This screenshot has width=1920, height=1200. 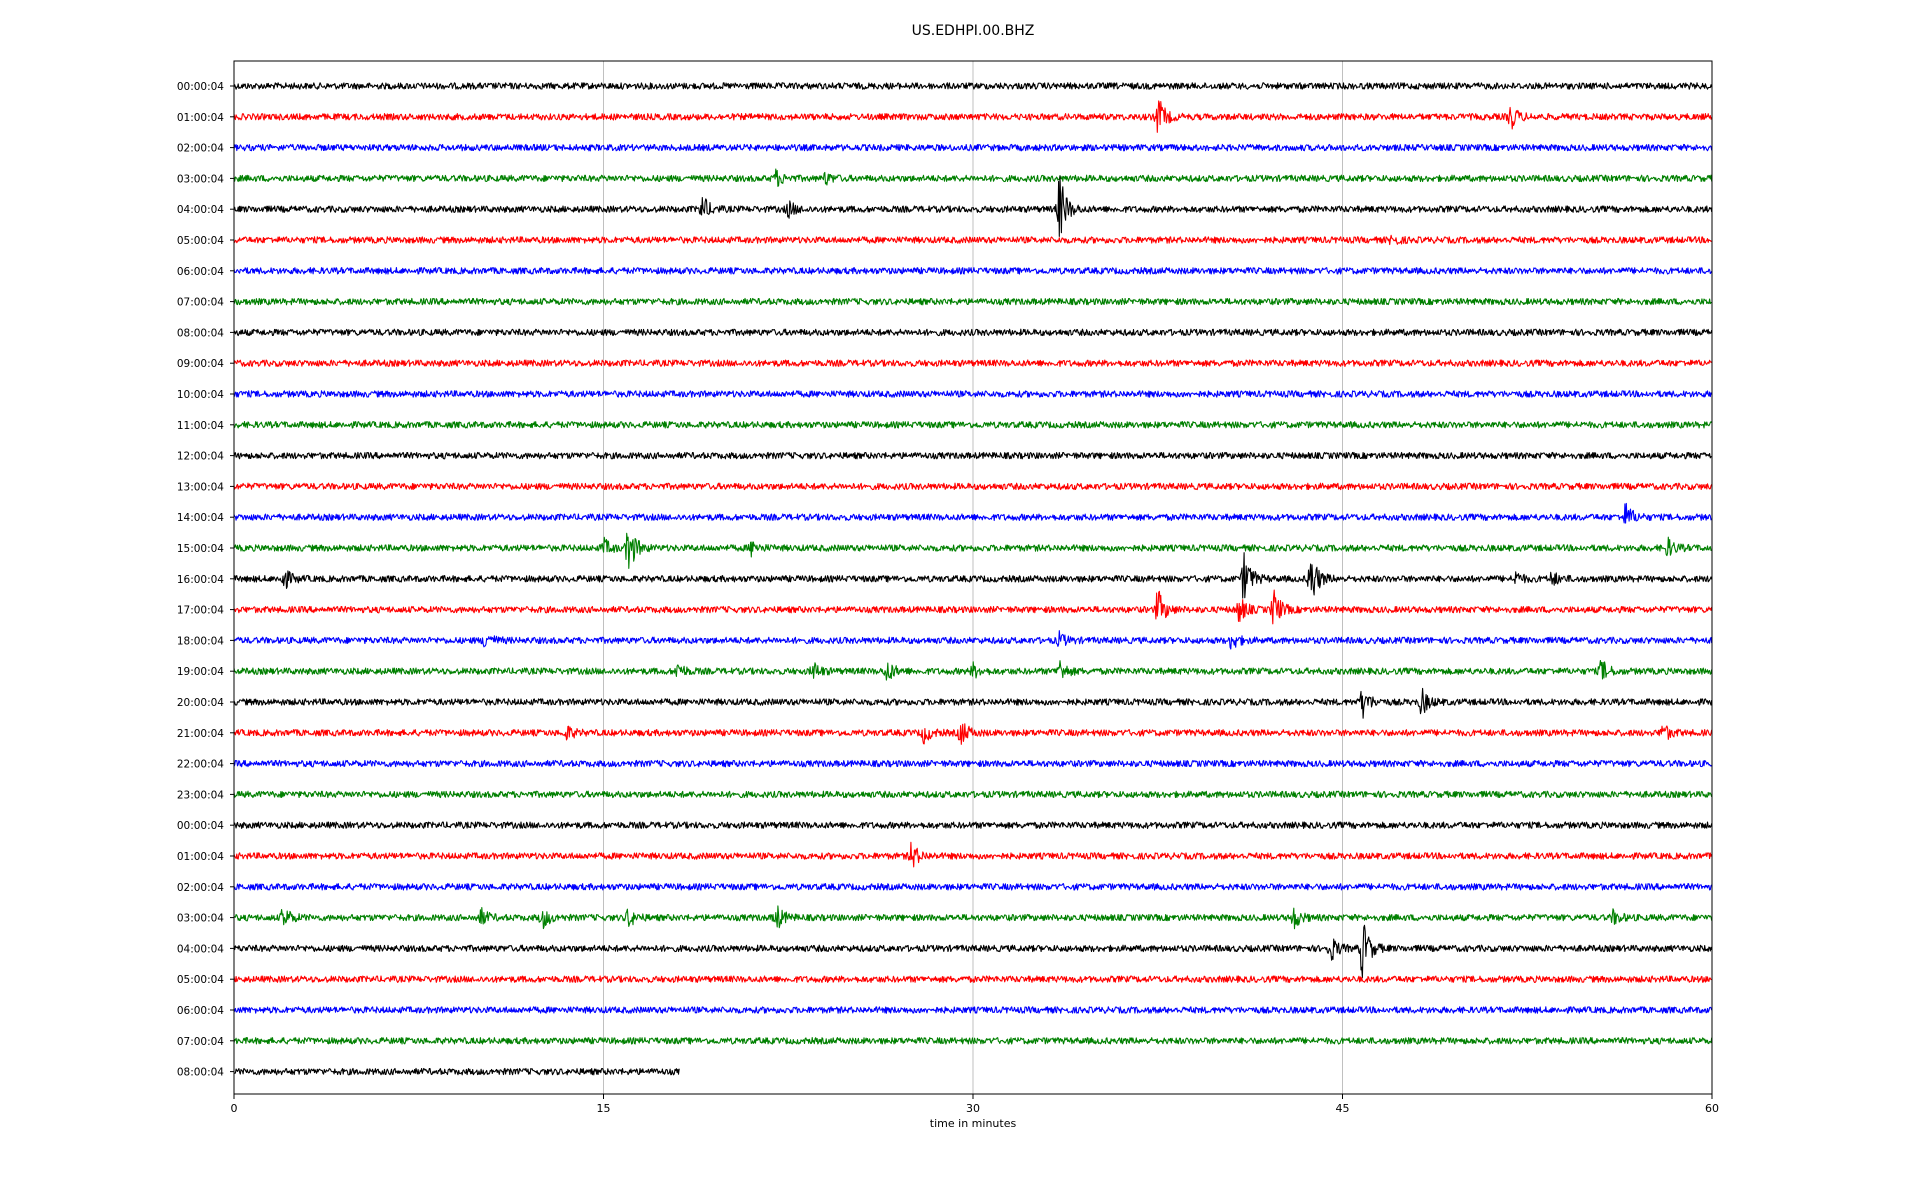 What do you see at coordinates (200, 949) in the screenshot?
I see `row-label-29: 04:00:04` at bounding box center [200, 949].